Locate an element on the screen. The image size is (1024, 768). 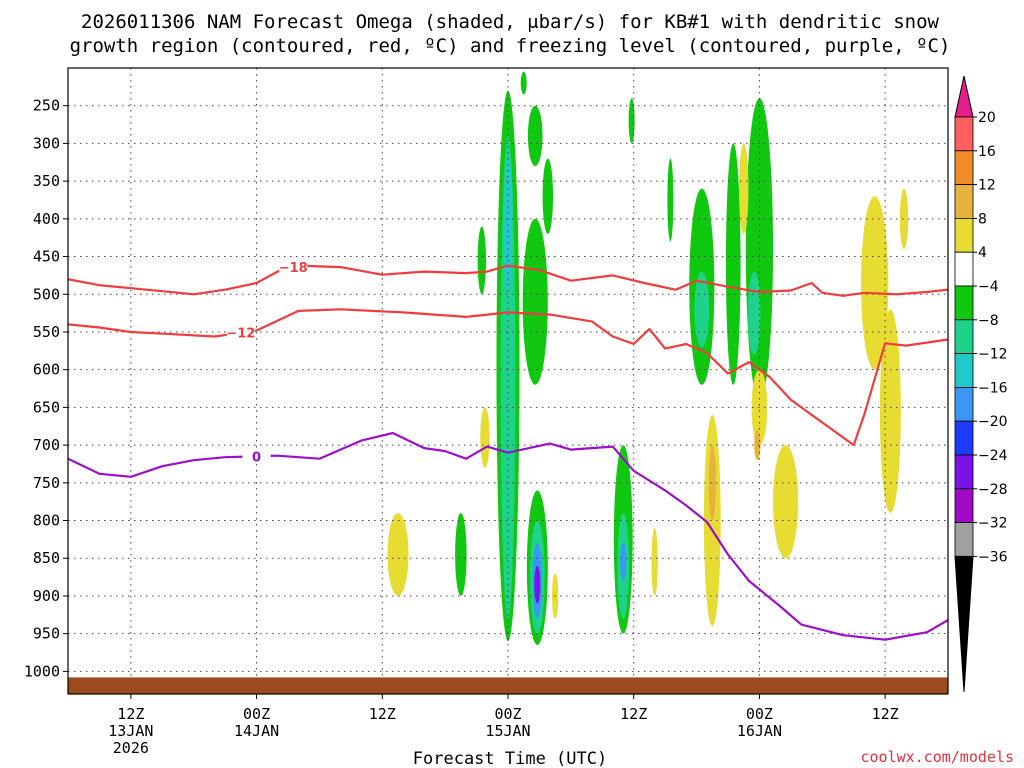
colorbar-arrow-top is located at coordinates (964, 96).